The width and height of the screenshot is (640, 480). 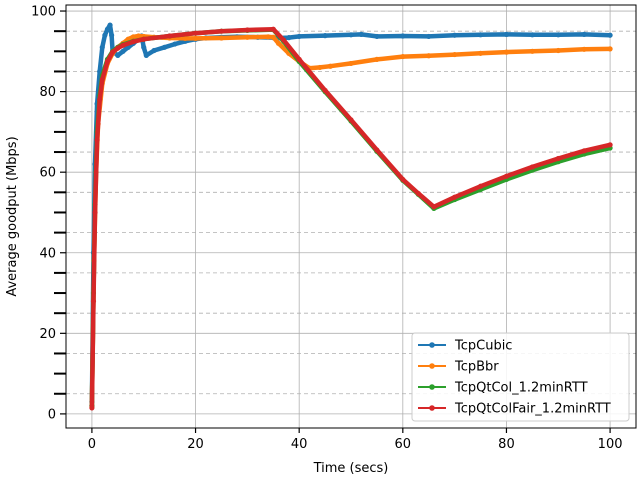 What do you see at coordinates (299, 444) in the screenshot?
I see `x-tick-label: 40` at bounding box center [299, 444].